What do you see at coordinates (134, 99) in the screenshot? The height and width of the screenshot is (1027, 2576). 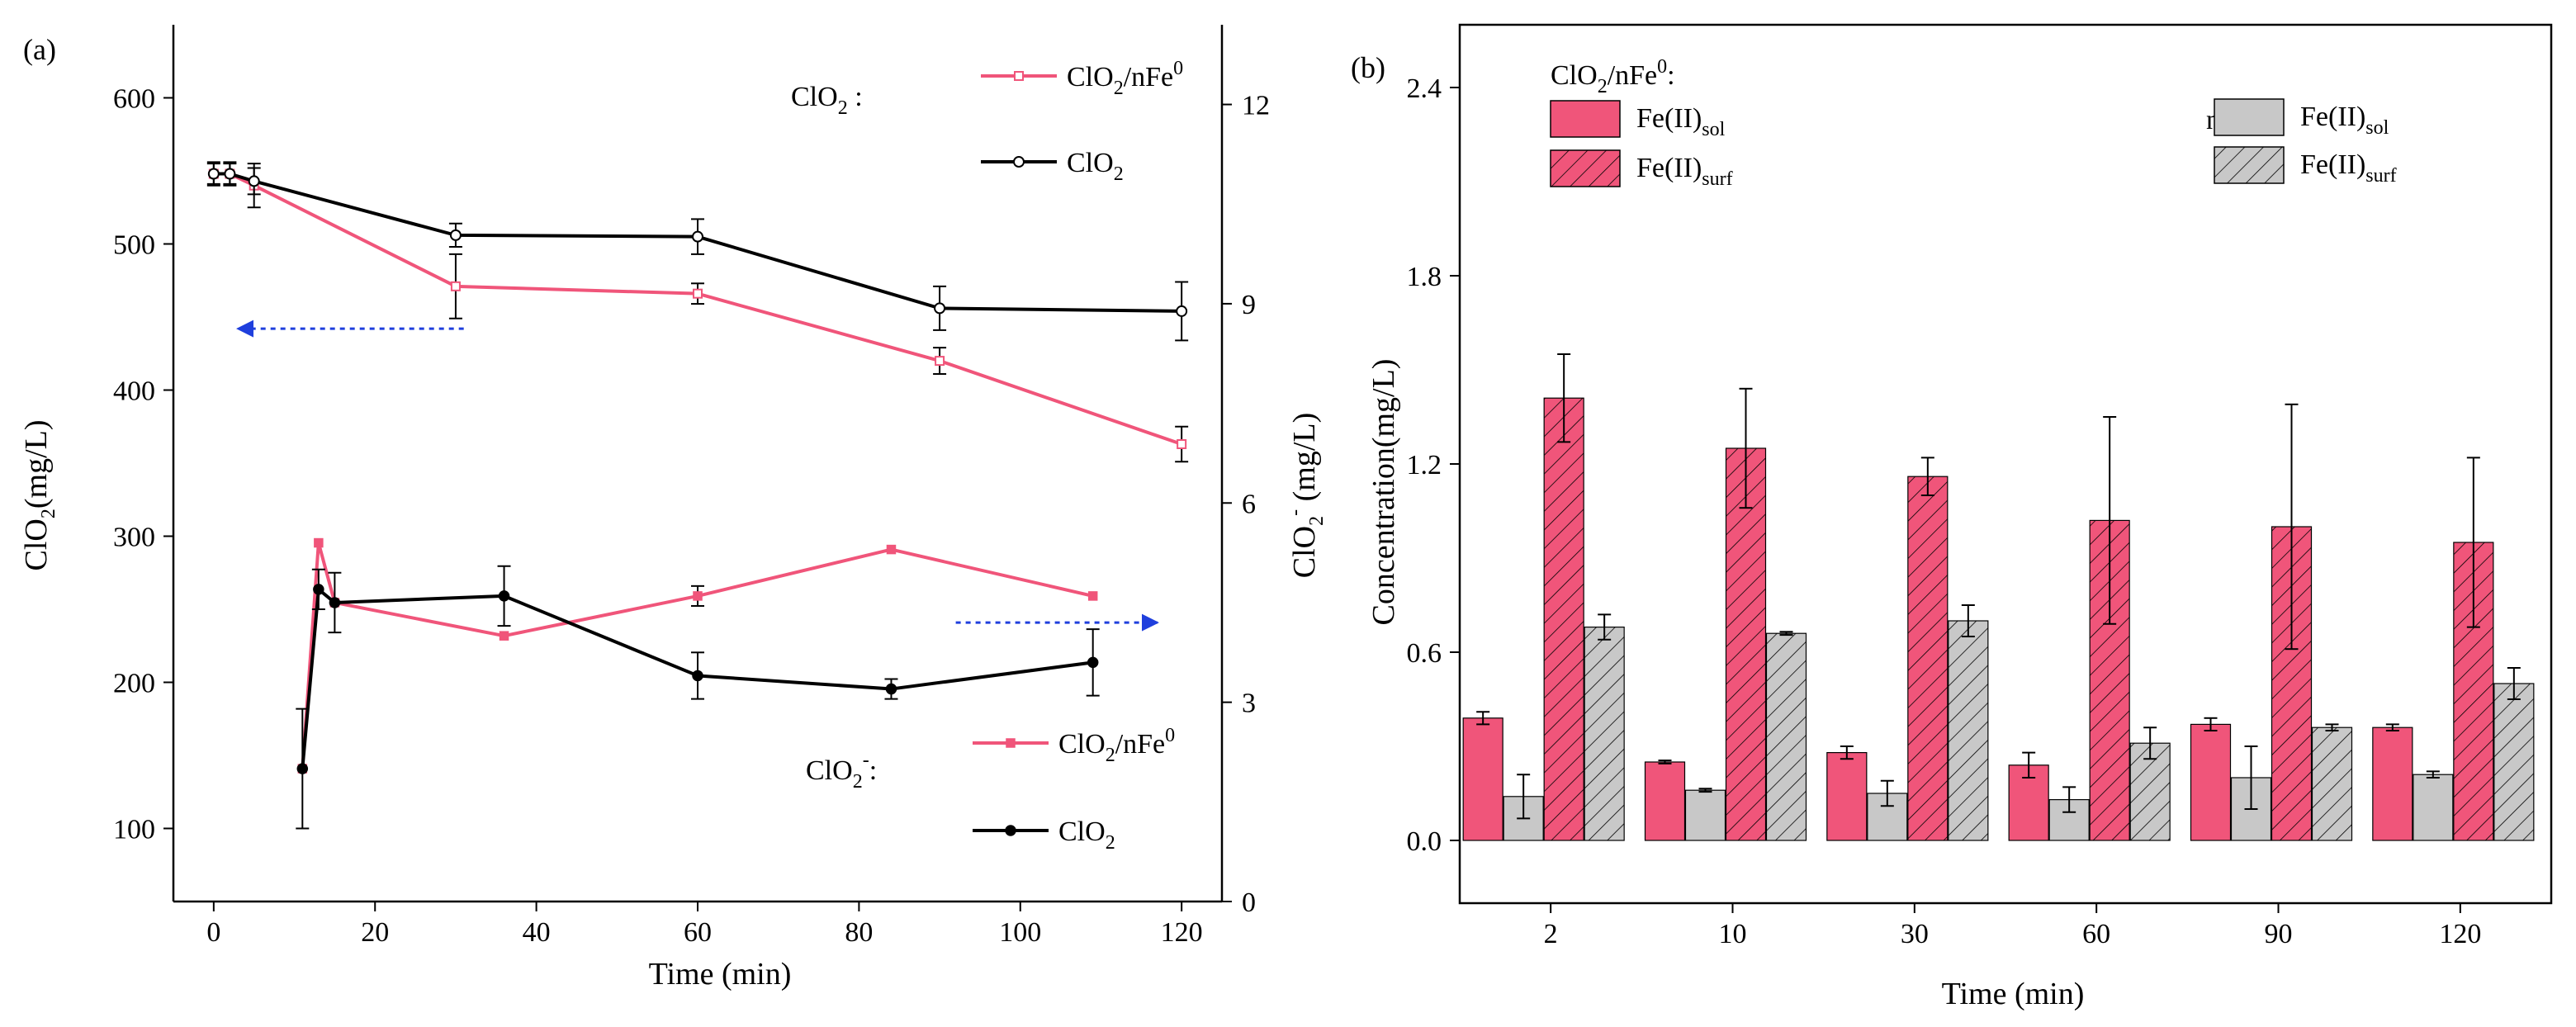 I see `panel-a-ytick-label: 600` at bounding box center [134, 99].